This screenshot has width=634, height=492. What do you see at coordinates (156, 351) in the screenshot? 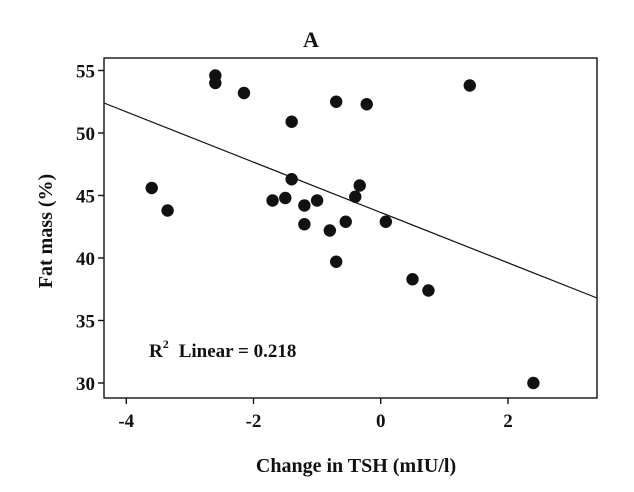
I see `r-squared-r: R` at bounding box center [156, 351].